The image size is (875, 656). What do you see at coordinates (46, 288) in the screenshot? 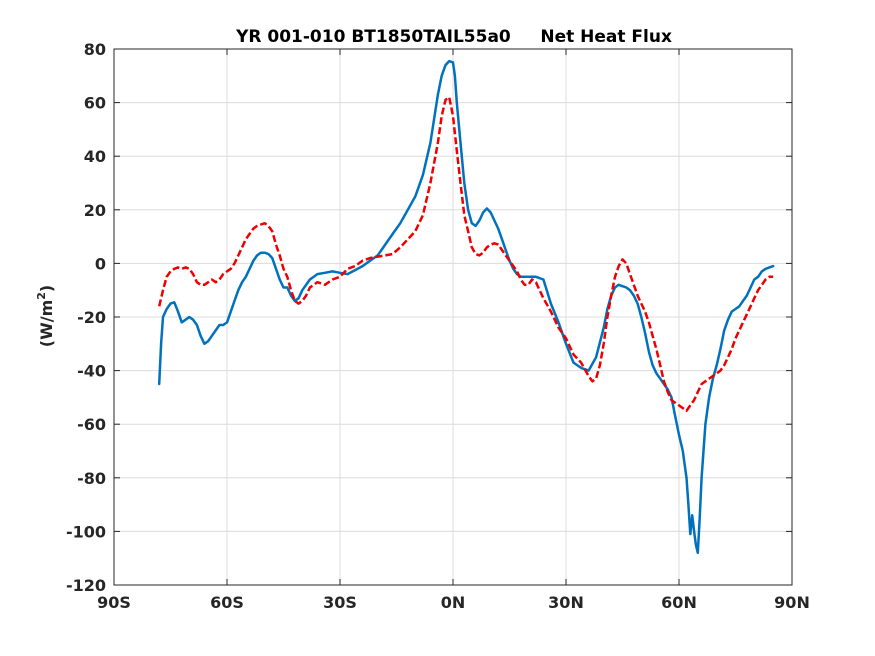
I see `y-axis-label-close: )` at bounding box center [46, 288].